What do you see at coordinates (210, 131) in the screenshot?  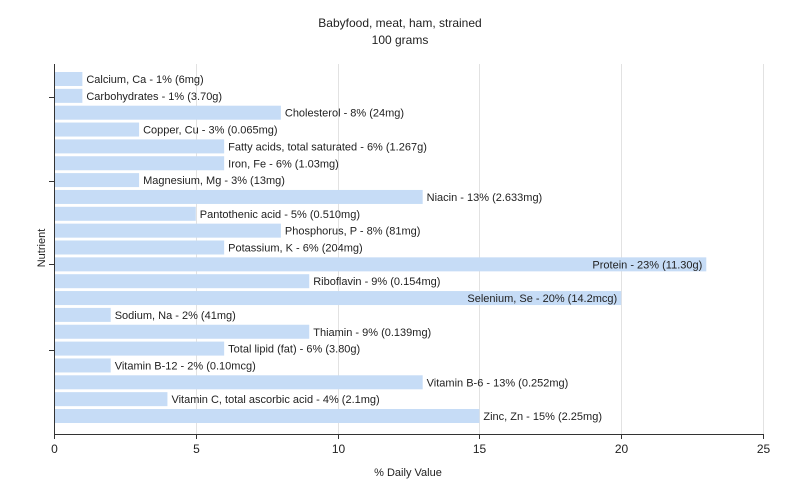 I see `bar-label: Copper, Cu - 3% (0.065mg)` at bounding box center [210, 131].